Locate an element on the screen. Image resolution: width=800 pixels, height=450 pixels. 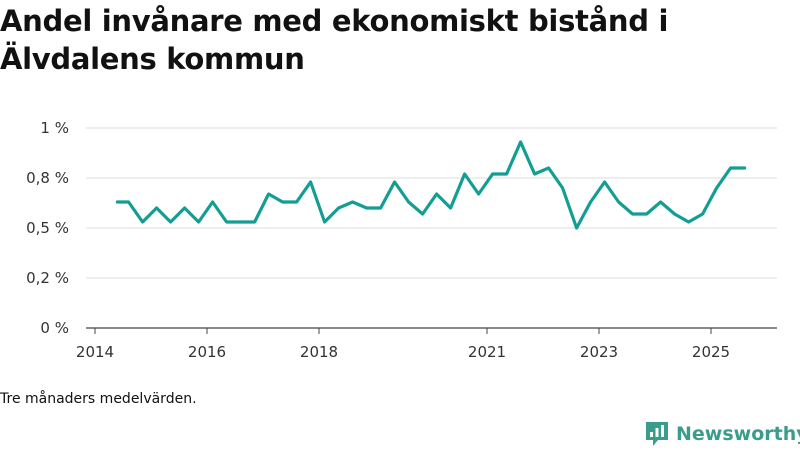
brand-name: Newsworthy is located at coordinates (738, 434).